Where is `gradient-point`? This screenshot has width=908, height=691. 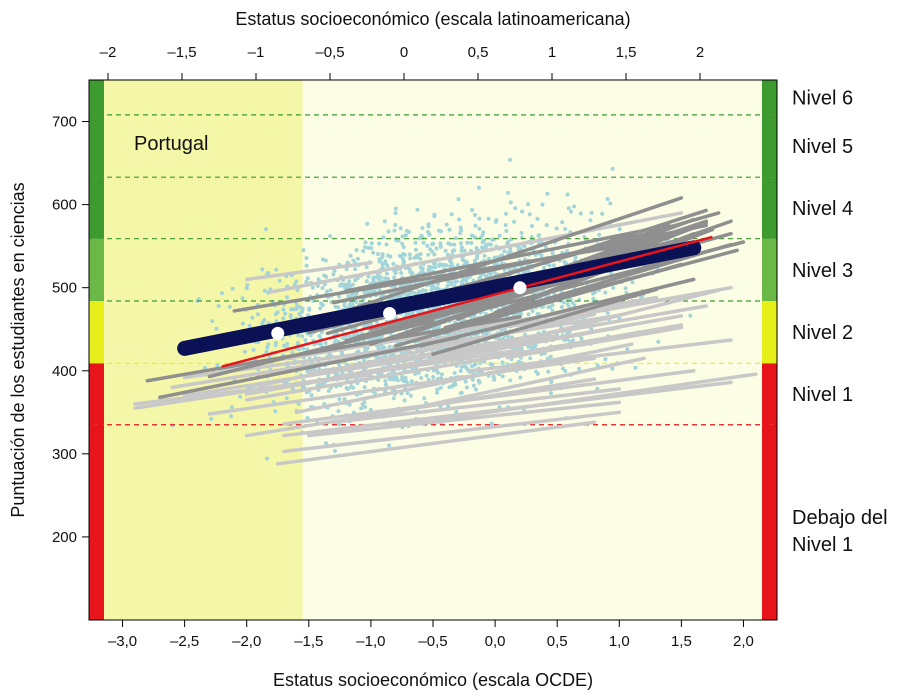
gradient-point is located at coordinates (520, 288).